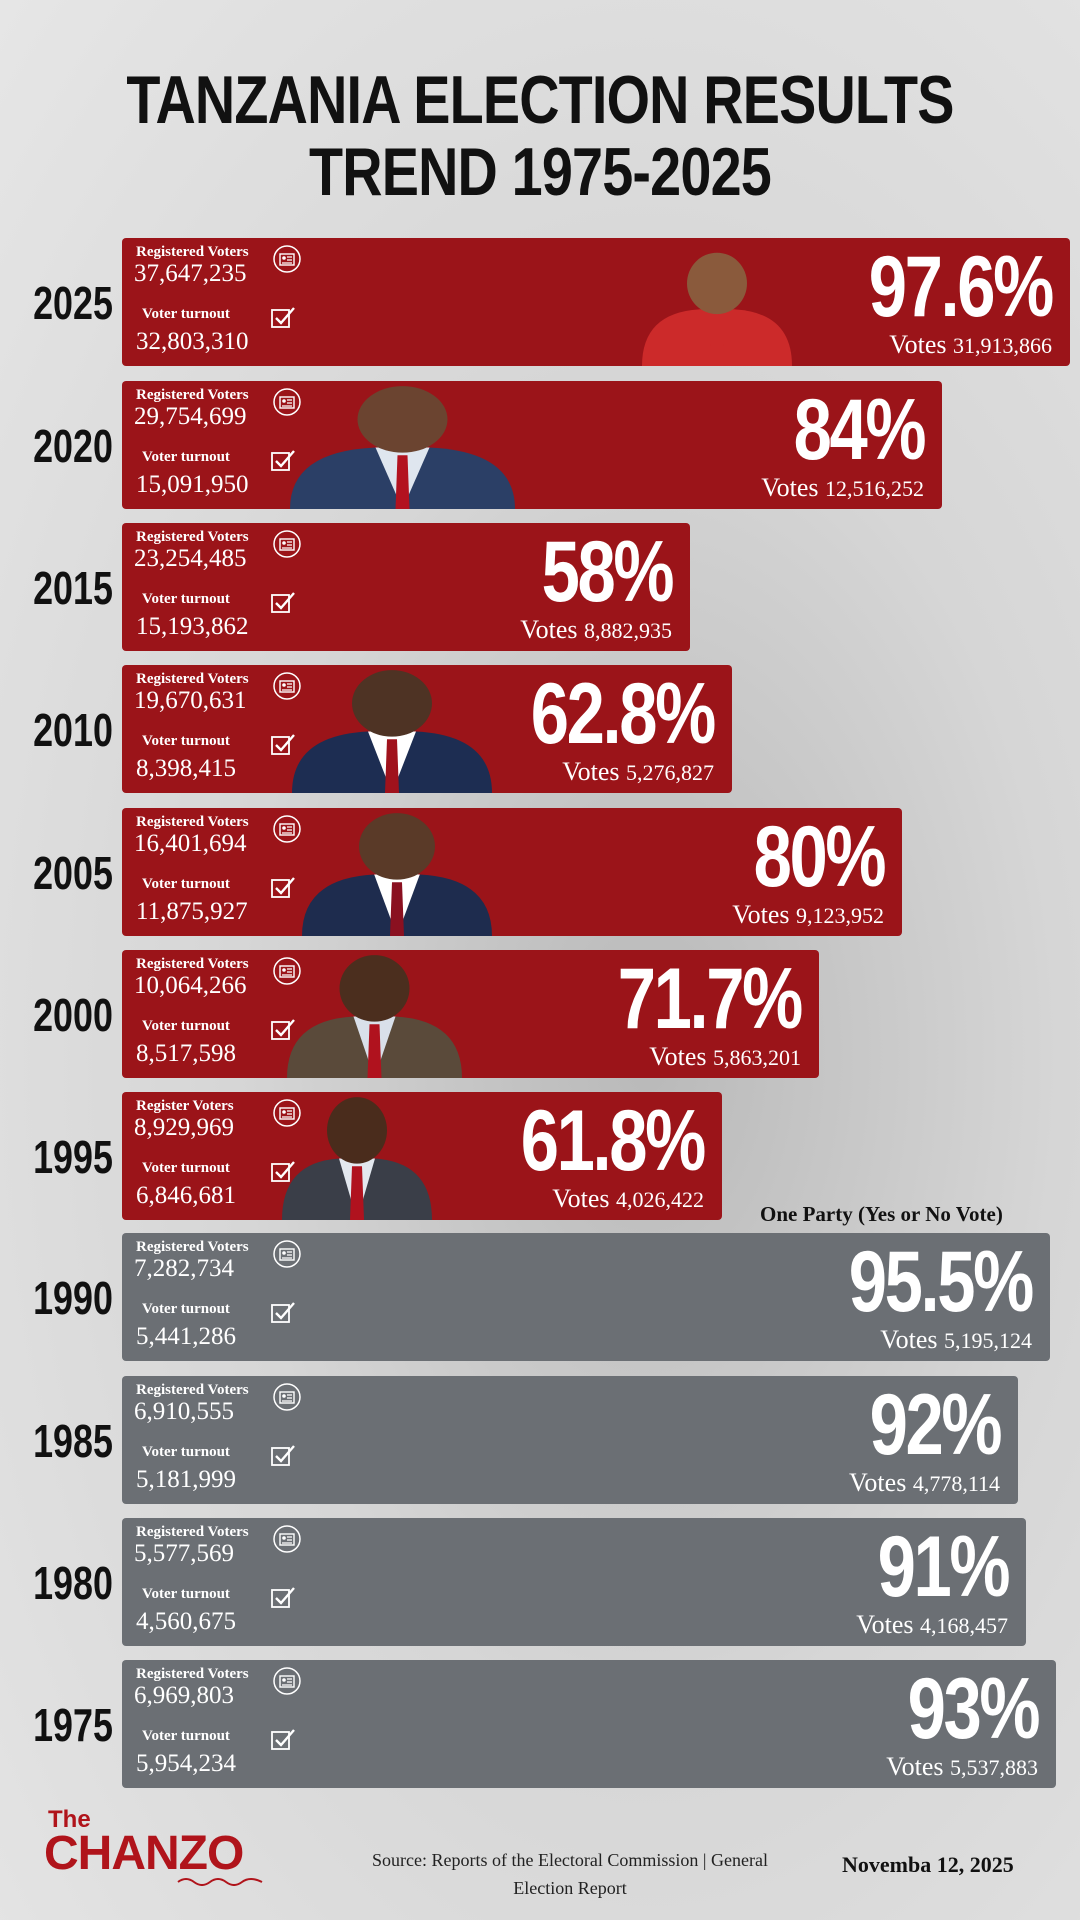 Image resolution: width=1080 pixels, height=1920 pixels. Describe the element at coordinates (628, 630) in the screenshot. I see `votes-value: 8,882,935` at that location.